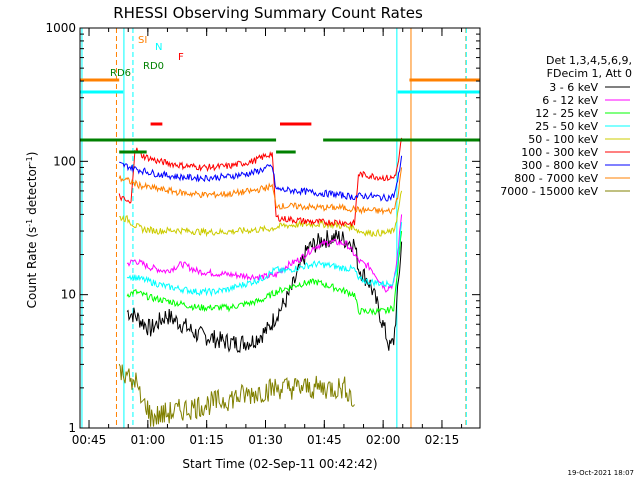 This screenshot has height=480, width=640. I want to click on y-axis-label-end: ), so click(32, 154).